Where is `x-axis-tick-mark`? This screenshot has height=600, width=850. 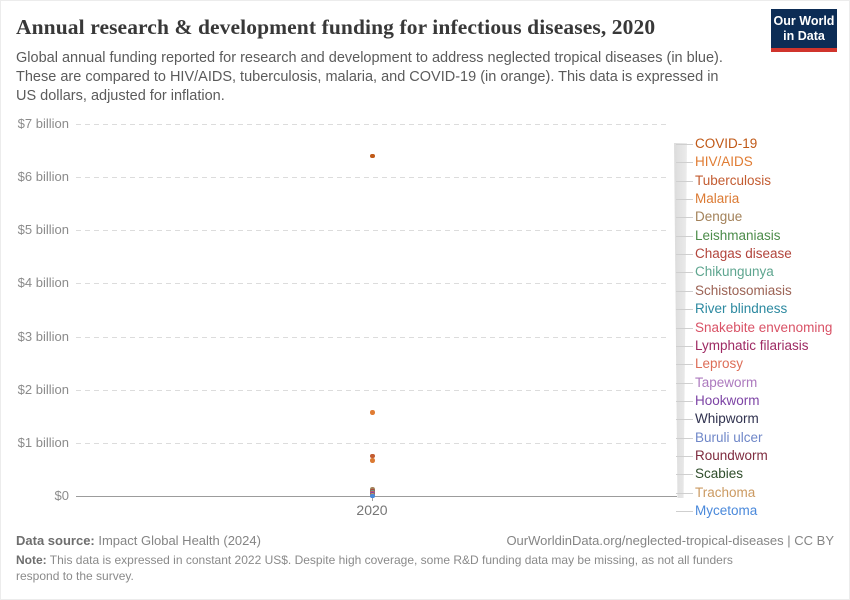 x-axis-tick-mark is located at coordinates (372, 498).